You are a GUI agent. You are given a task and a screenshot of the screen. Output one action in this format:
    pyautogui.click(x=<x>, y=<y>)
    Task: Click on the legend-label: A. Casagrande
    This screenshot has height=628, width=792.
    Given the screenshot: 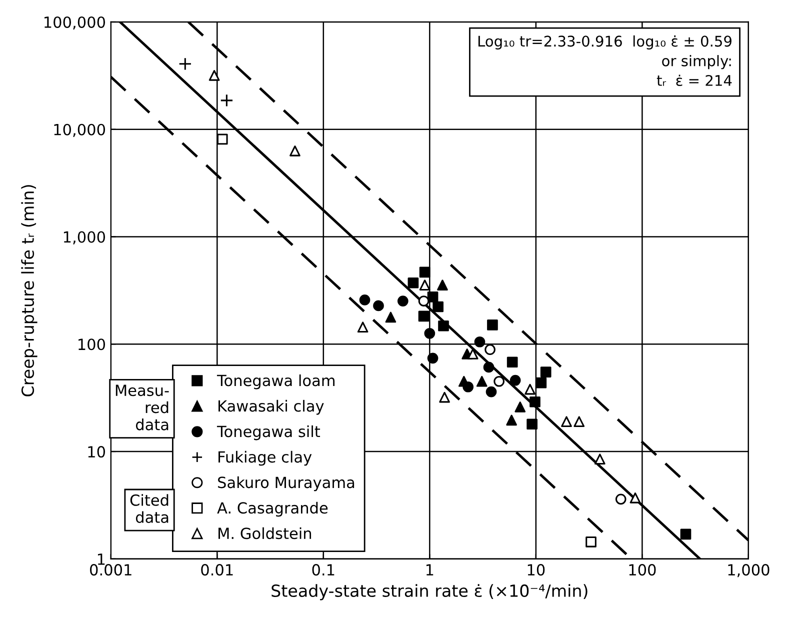 What is the action you would take?
    pyautogui.click(x=272, y=509)
    